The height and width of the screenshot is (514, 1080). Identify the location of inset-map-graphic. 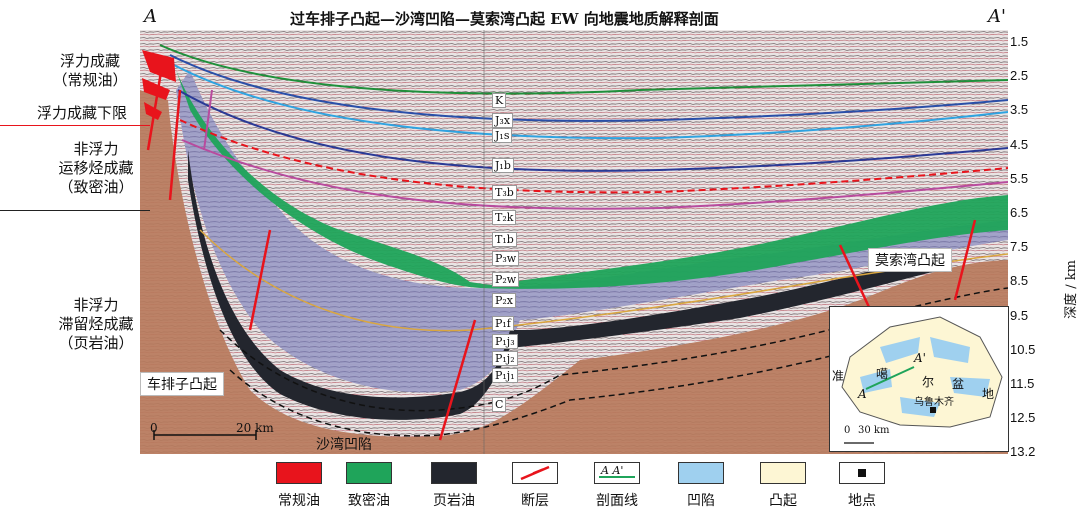
(922, 380).